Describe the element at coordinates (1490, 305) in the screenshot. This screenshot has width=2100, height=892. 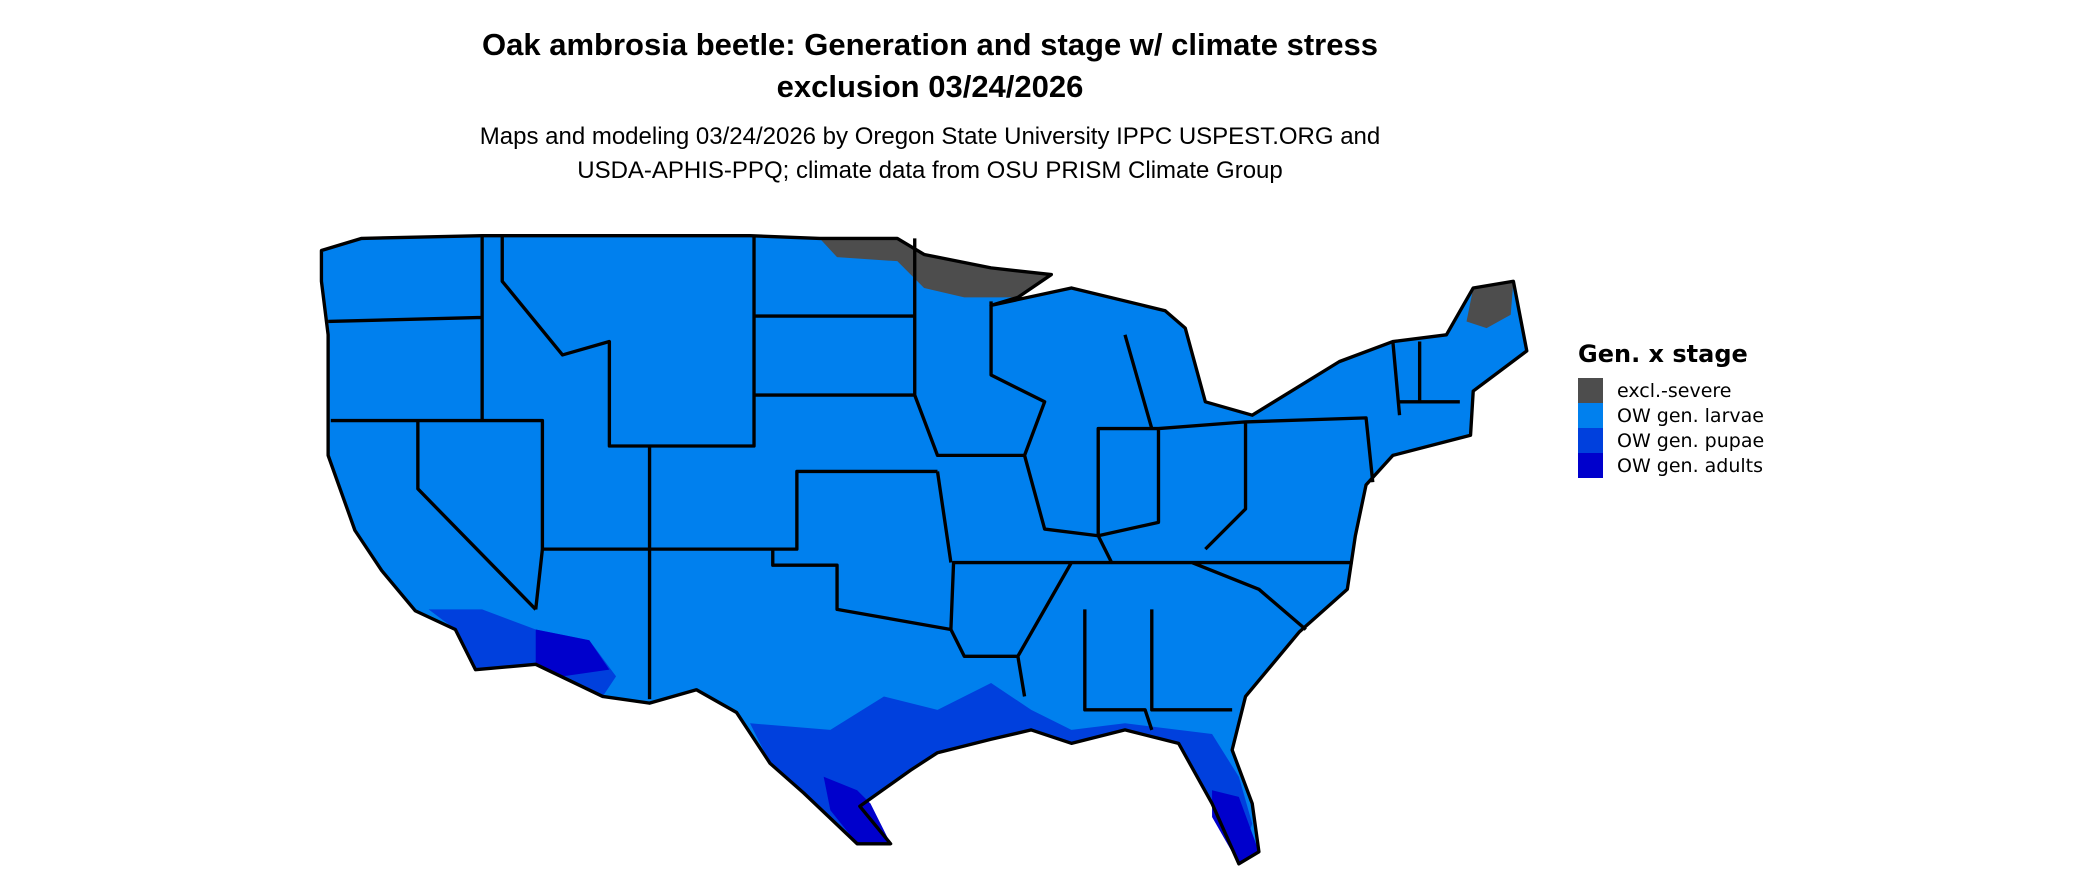
I see `northern-maine-excluded-region` at that location.